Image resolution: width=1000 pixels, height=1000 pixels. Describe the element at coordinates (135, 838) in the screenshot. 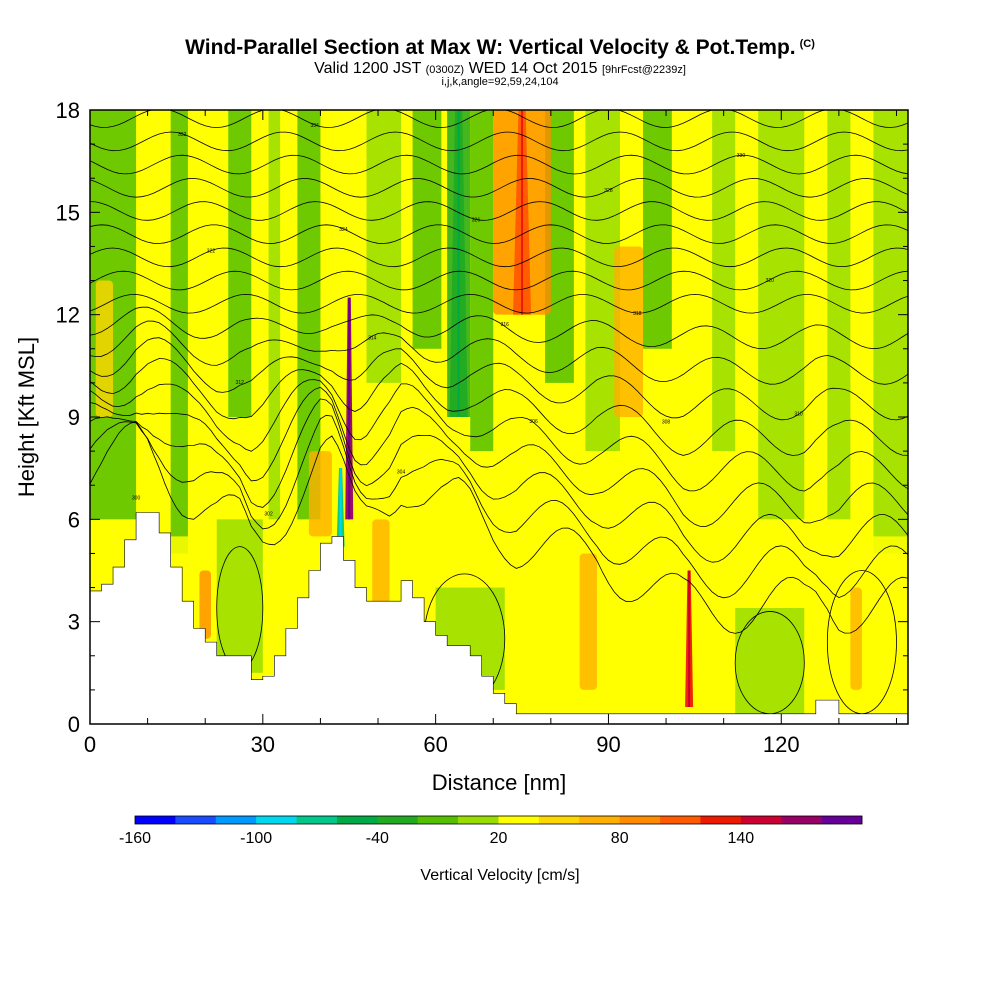

I see `colorbar-label: -160` at that location.